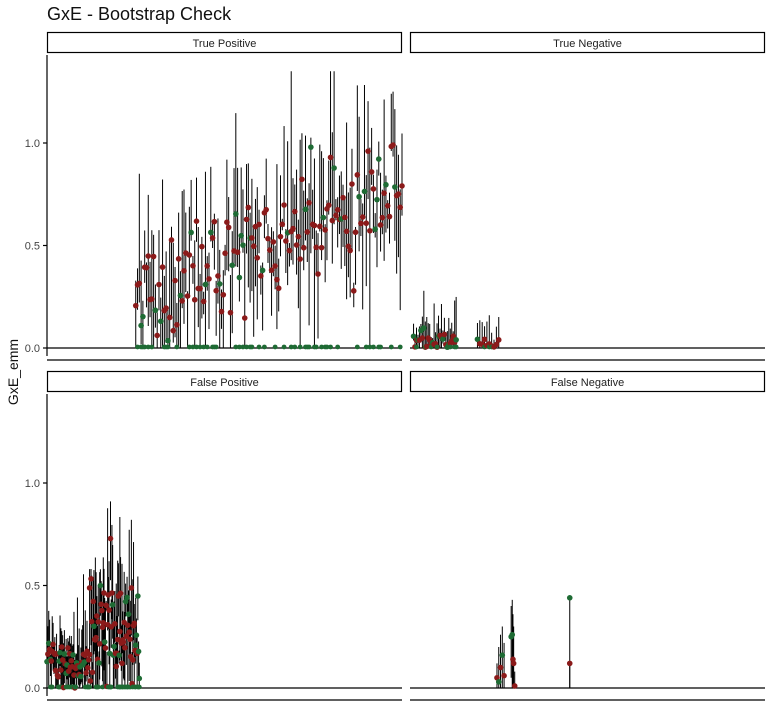  Describe the element at coordinates (32, 247) in the screenshot. I see `y-tick-label: 0.5` at that location.